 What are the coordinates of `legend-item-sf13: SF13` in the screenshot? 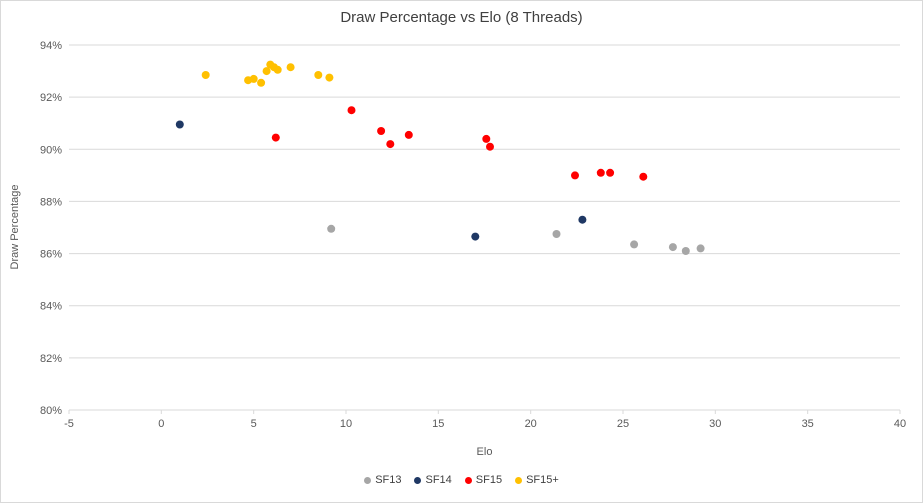 It's located at (382, 480).